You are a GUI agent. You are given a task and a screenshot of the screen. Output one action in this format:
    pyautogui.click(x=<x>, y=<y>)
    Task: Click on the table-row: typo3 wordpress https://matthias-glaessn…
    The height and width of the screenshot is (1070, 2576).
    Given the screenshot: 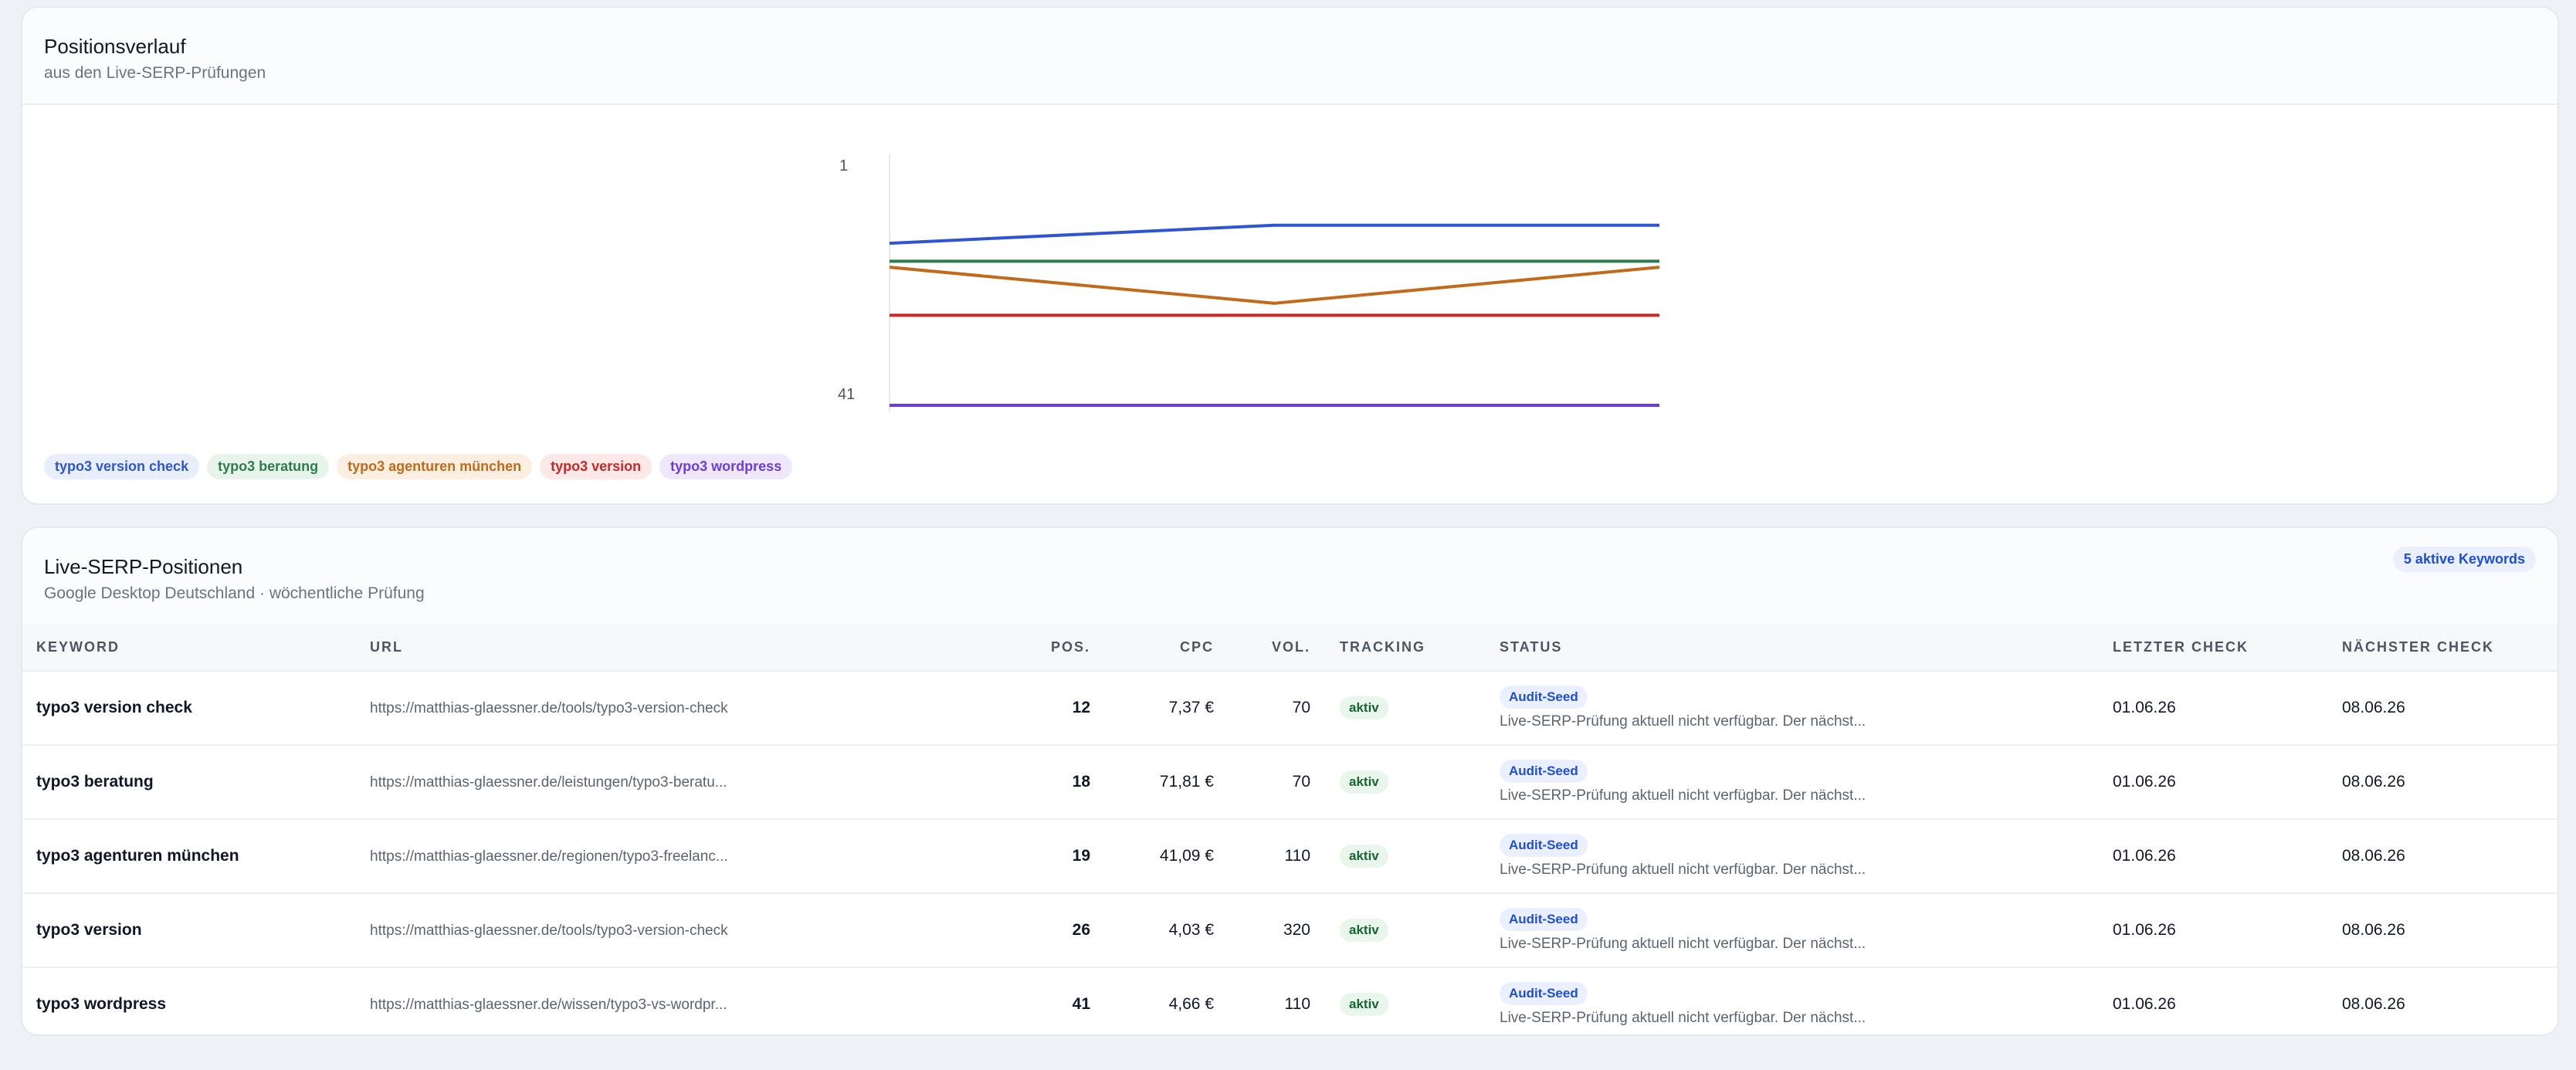 What is the action you would take?
    pyautogui.click(x=1289, y=1000)
    